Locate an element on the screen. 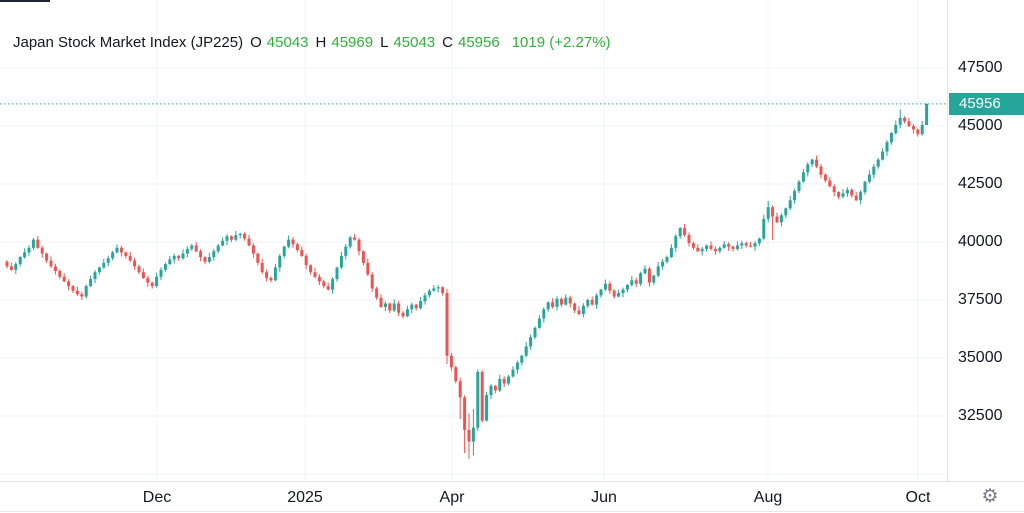 This screenshot has height=513, width=1024. low-value: 45043 is located at coordinates (414, 42).